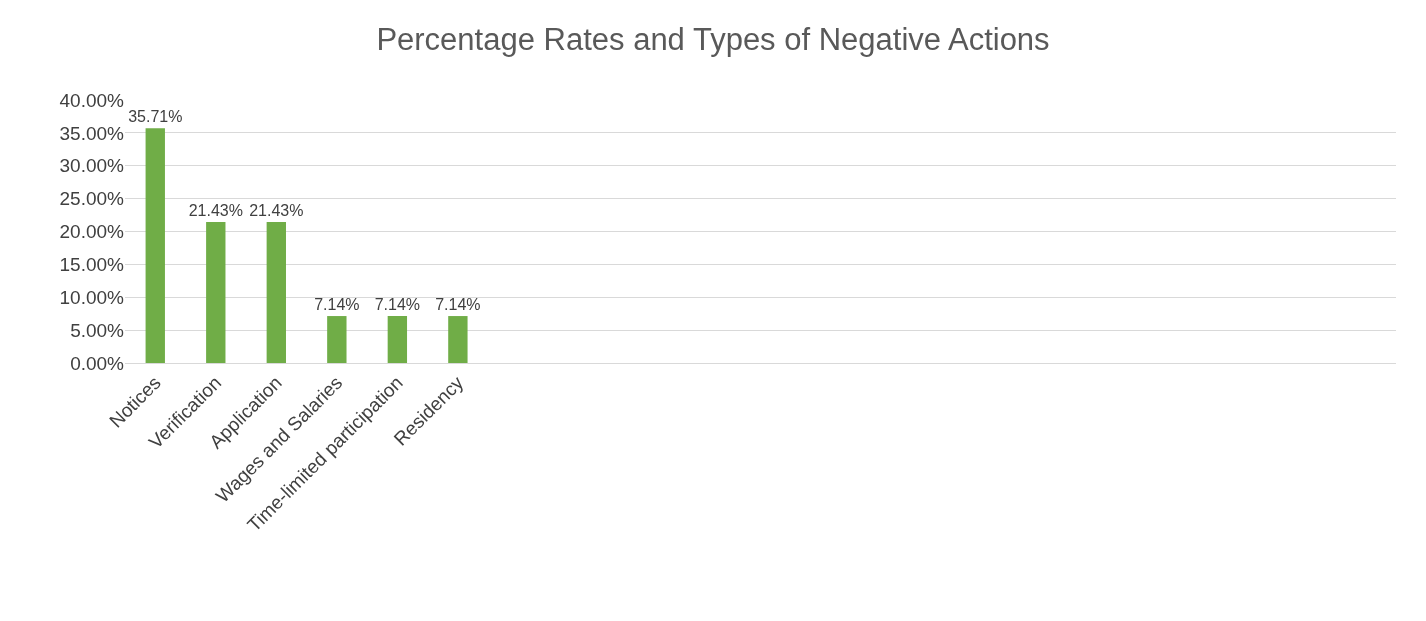 Image resolution: width=1426 pixels, height=621 pixels. Describe the element at coordinates (713, 39) in the screenshot. I see `chart-title: Percentage Rates and Types of Negative Actions` at that location.